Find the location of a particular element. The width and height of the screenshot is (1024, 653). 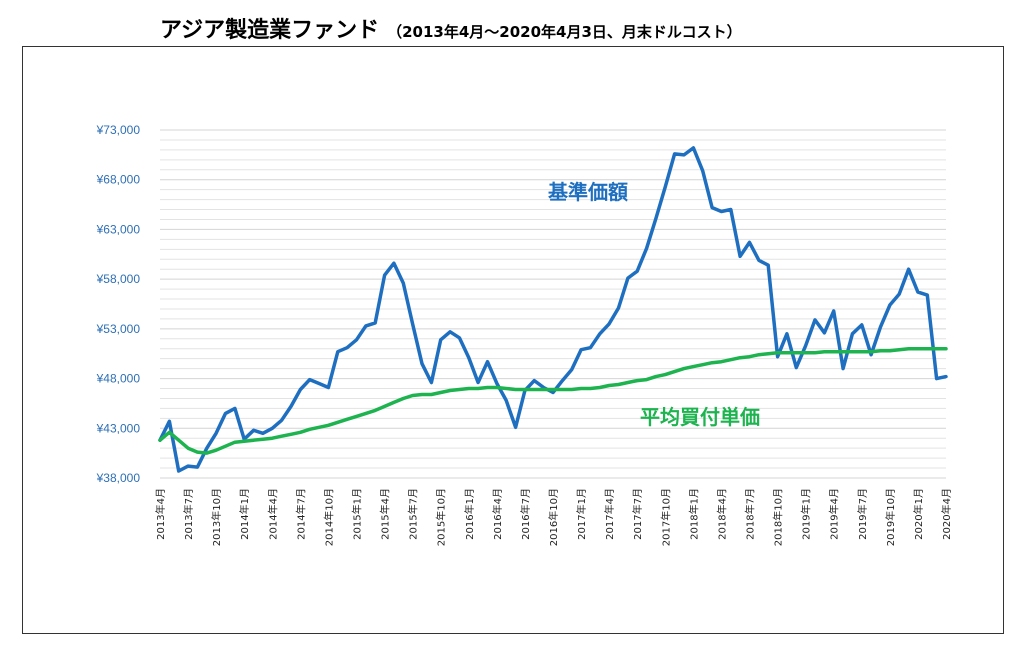

x-tick-label: 2017年7月 is located at coordinates (637, 514).